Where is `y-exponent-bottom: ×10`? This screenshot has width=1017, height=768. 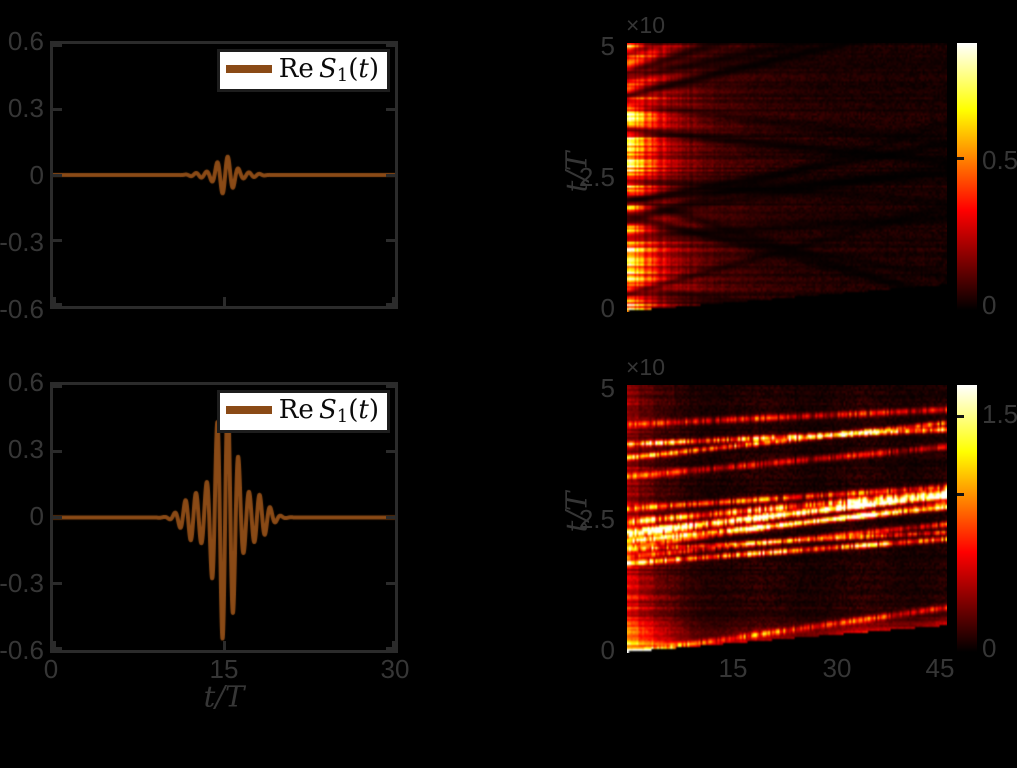
y-exponent-bottom: ×10 is located at coordinates (646, 367).